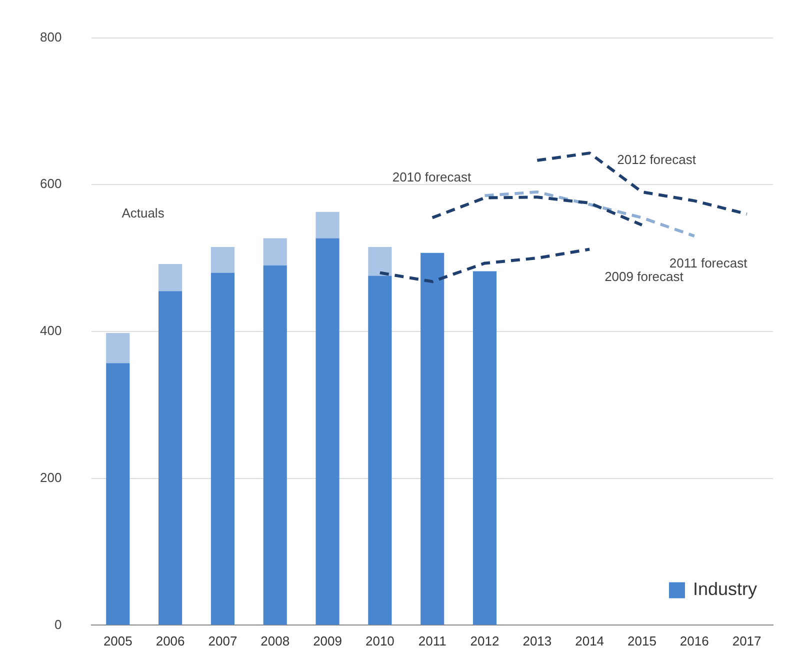  I want to click on y-tick-label: 200, so click(51, 477).